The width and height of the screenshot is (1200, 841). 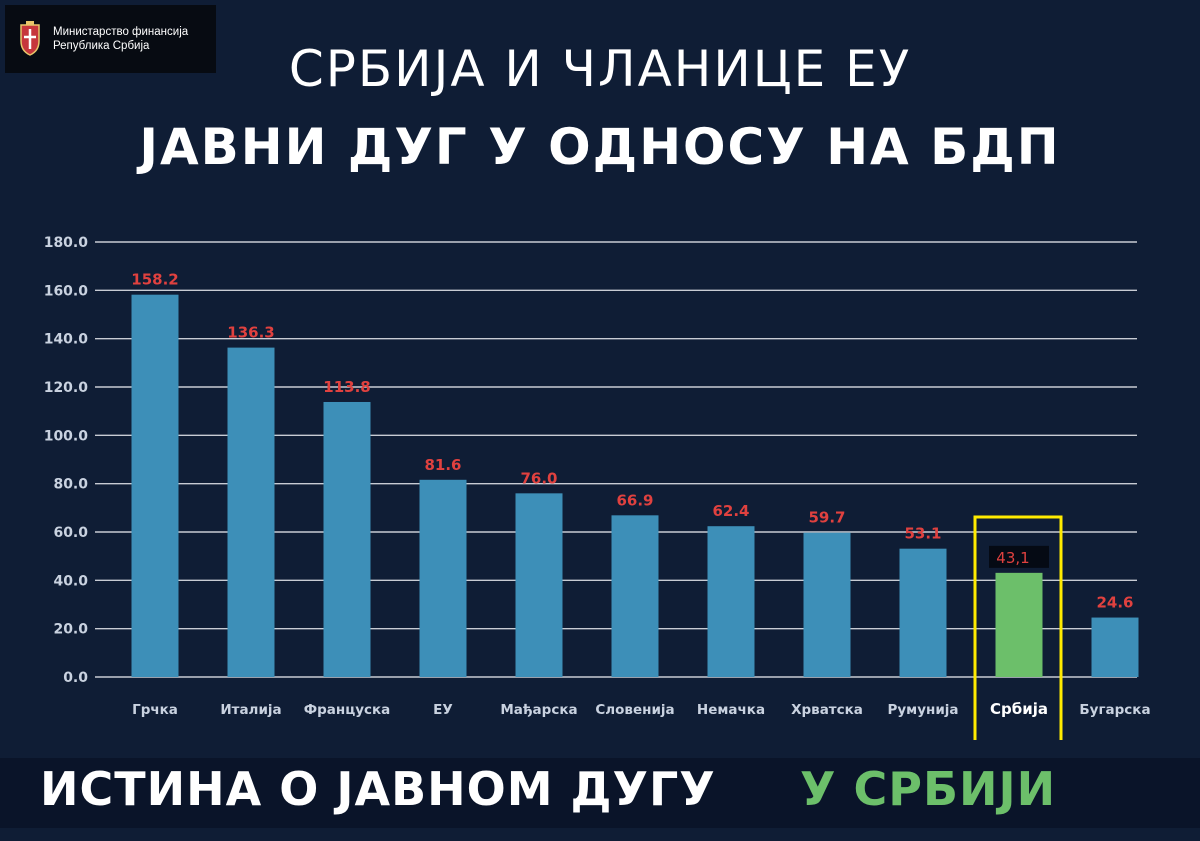 What do you see at coordinates (826, 518) in the screenshot?
I see `data-label: 59.7` at bounding box center [826, 518].